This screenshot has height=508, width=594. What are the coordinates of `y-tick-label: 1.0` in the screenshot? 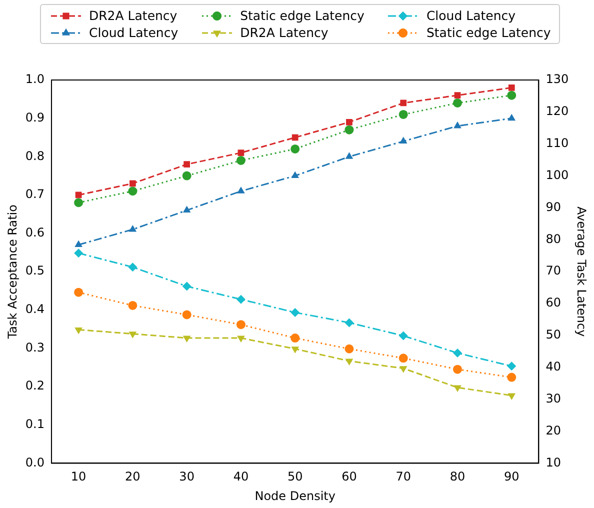 It's located at (34, 79).